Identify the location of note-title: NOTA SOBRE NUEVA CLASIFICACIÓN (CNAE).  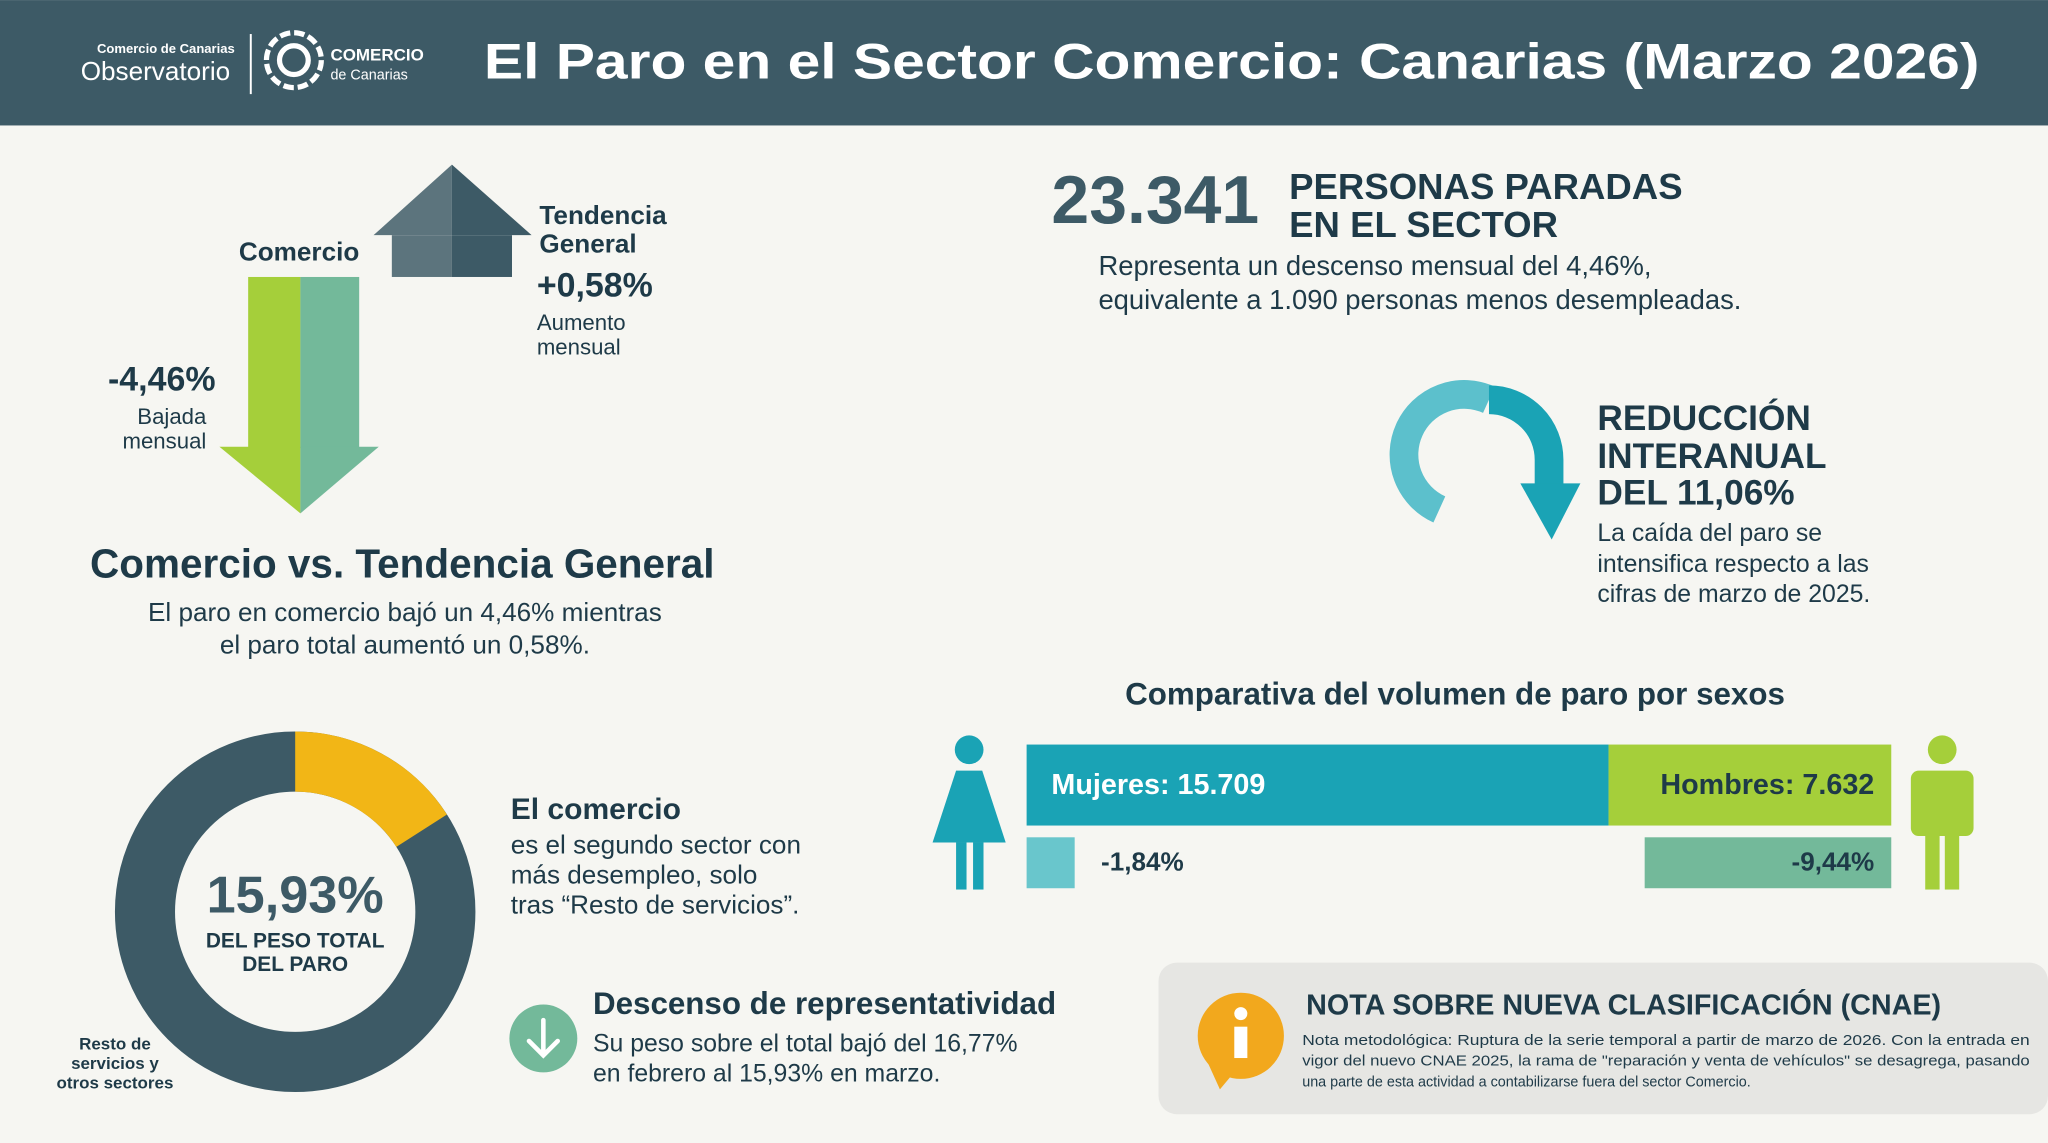
(1623, 1005).